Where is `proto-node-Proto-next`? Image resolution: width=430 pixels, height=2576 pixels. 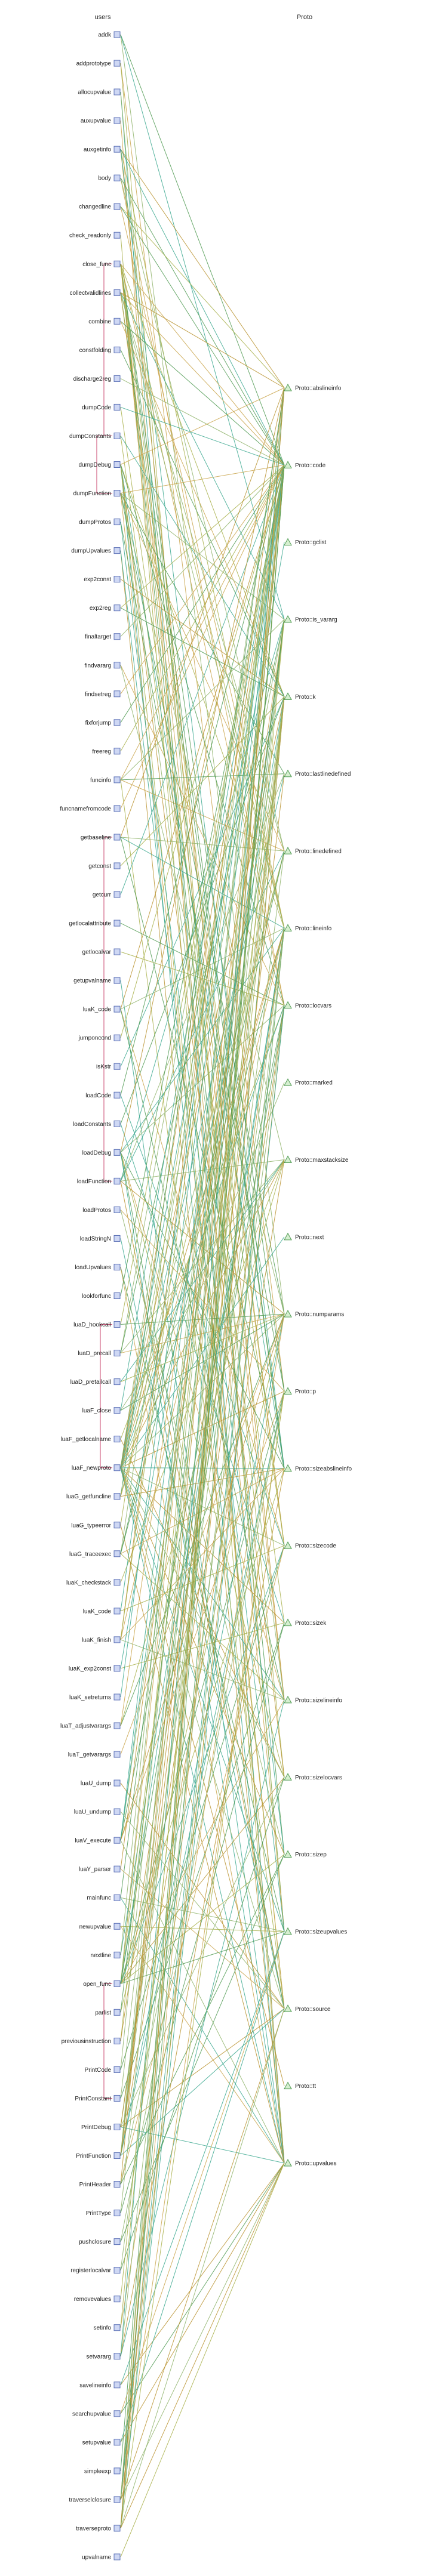
proto-node-Proto-next is located at coordinates (288, 1236).